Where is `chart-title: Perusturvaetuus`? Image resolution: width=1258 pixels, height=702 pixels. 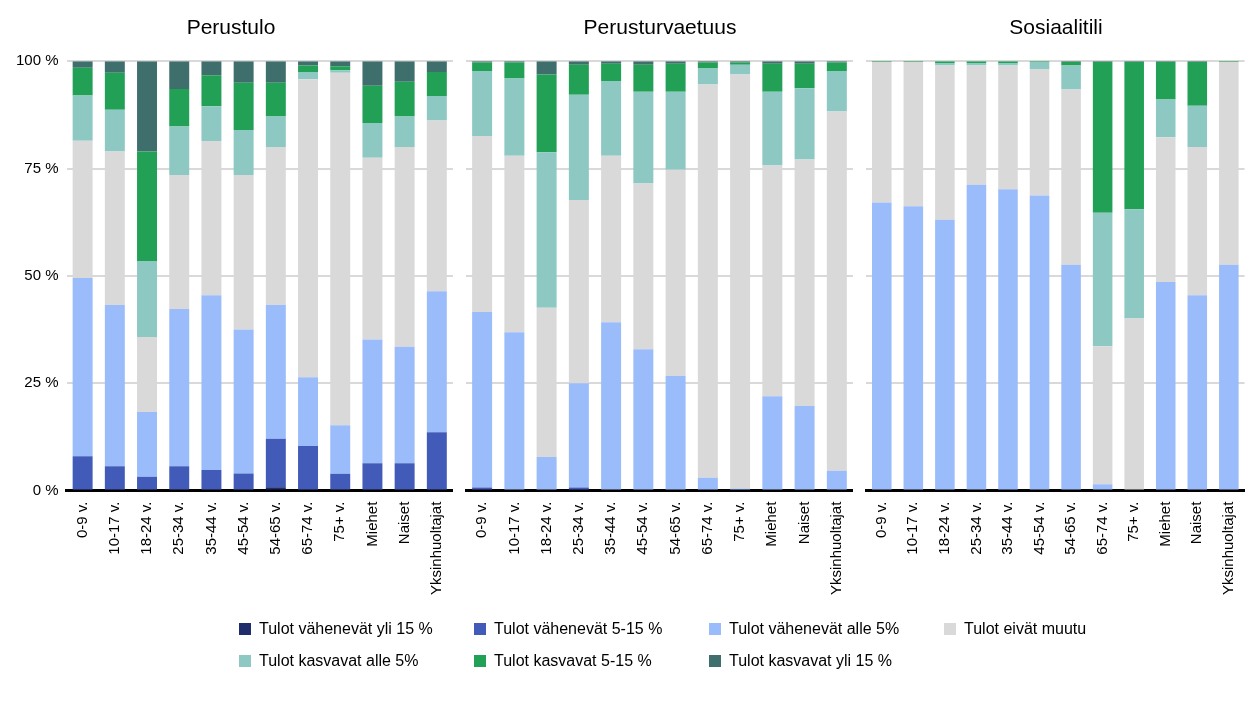 chart-title: Perusturvaetuus is located at coordinates (660, 27).